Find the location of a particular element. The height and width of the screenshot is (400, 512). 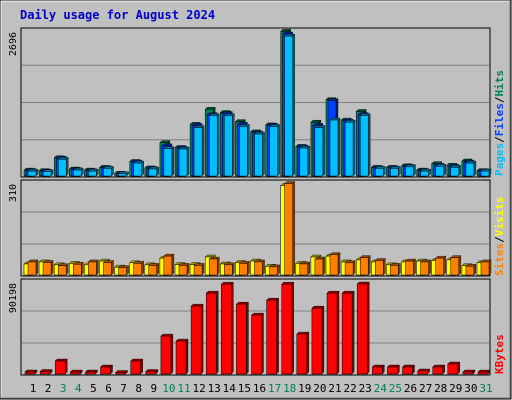

bar-kbytes-day-6-face is located at coordinates (105, 370).